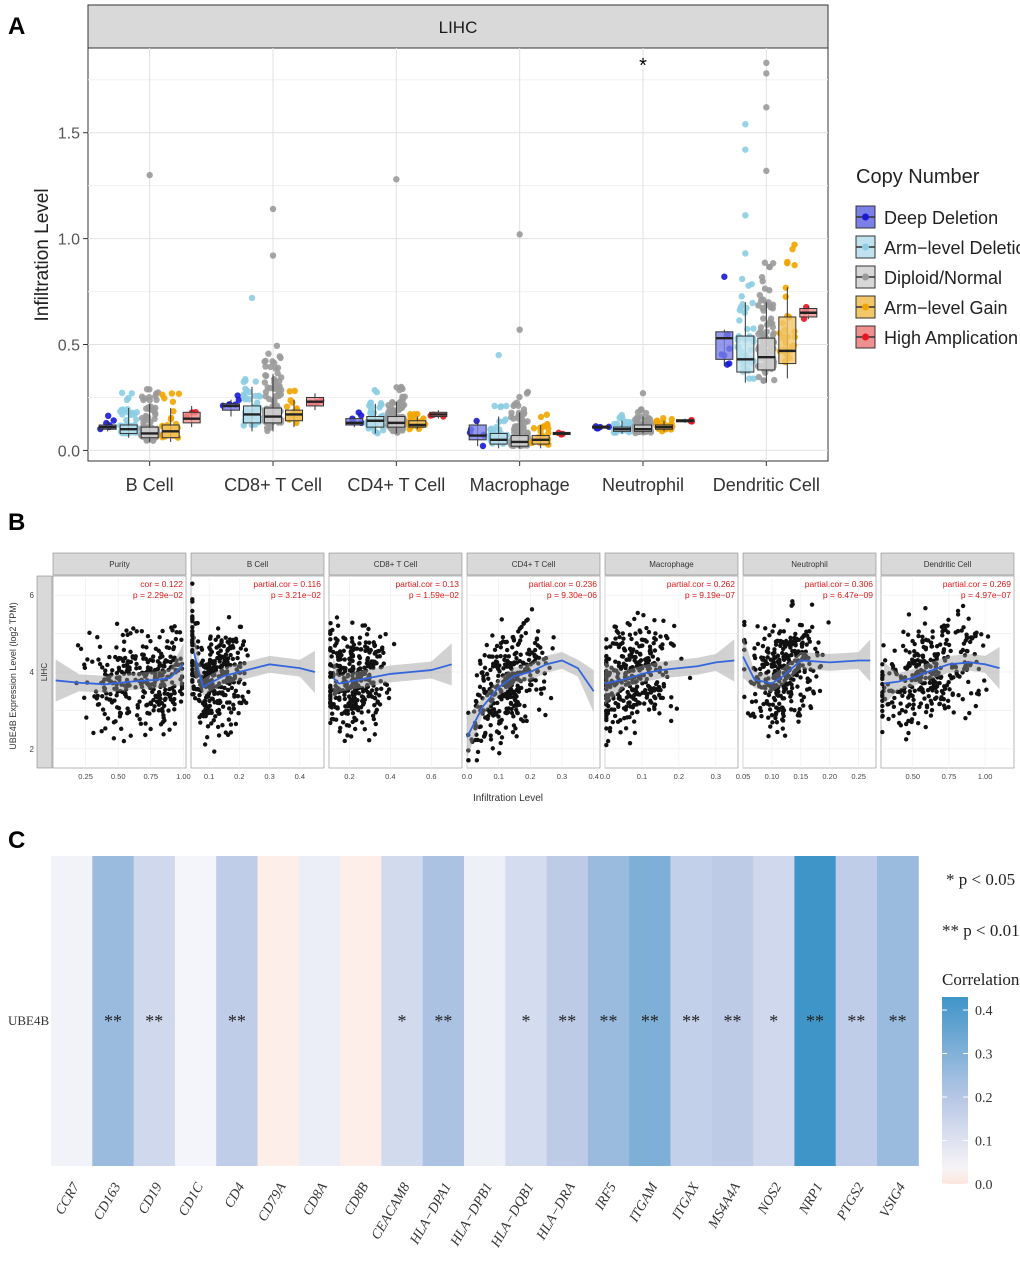  Describe the element at coordinates (745, 124) in the screenshot. I see `outlier-point` at that location.